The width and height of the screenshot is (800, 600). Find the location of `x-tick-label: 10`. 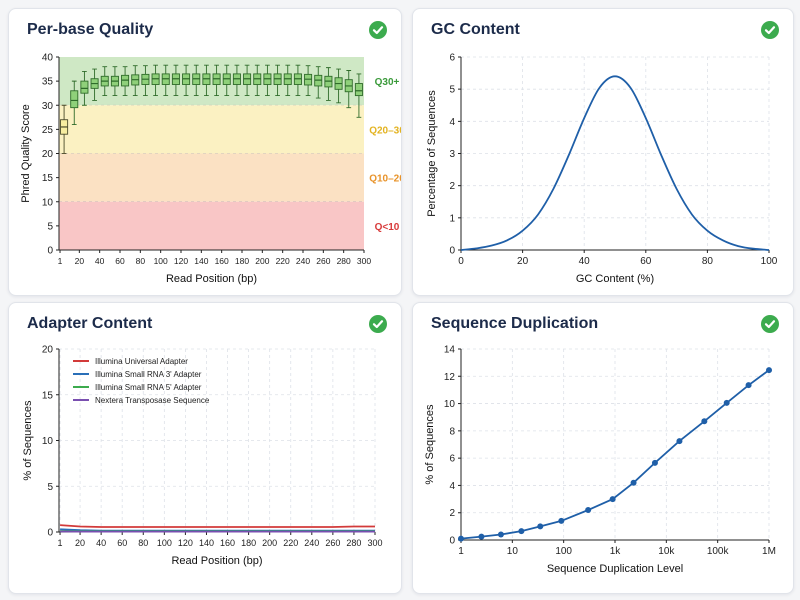

x-tick-label: 10 is located at coordinates (513, 551).